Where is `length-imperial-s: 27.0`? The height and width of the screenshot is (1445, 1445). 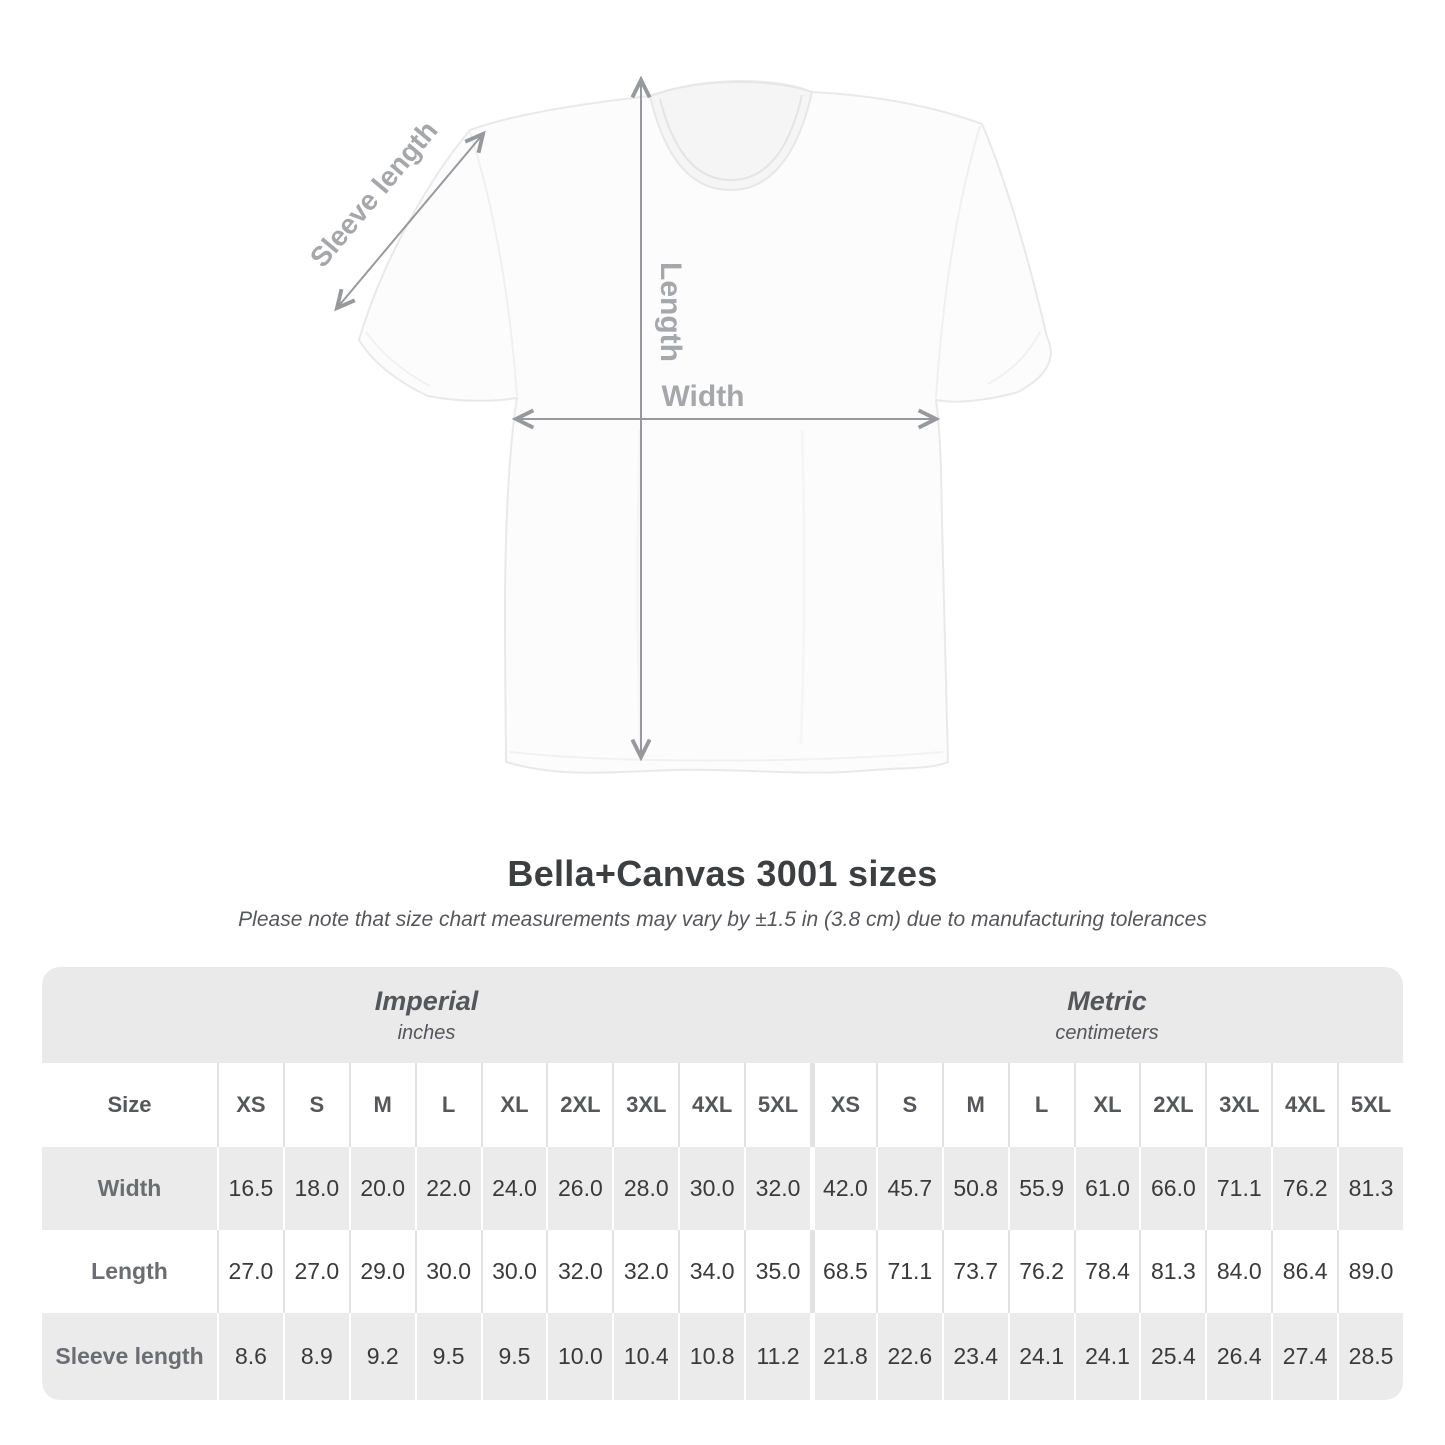
length-imperial-s: 27.0 is located at coordinates (315, 1271).